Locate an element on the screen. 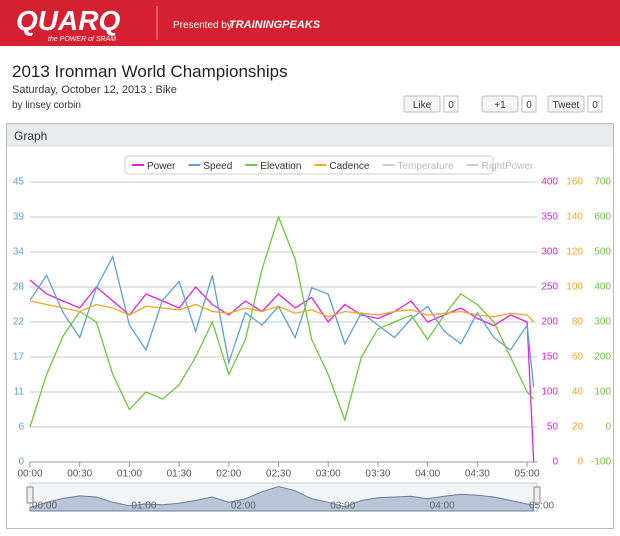  panel-header is located at coordinates (310, 135).